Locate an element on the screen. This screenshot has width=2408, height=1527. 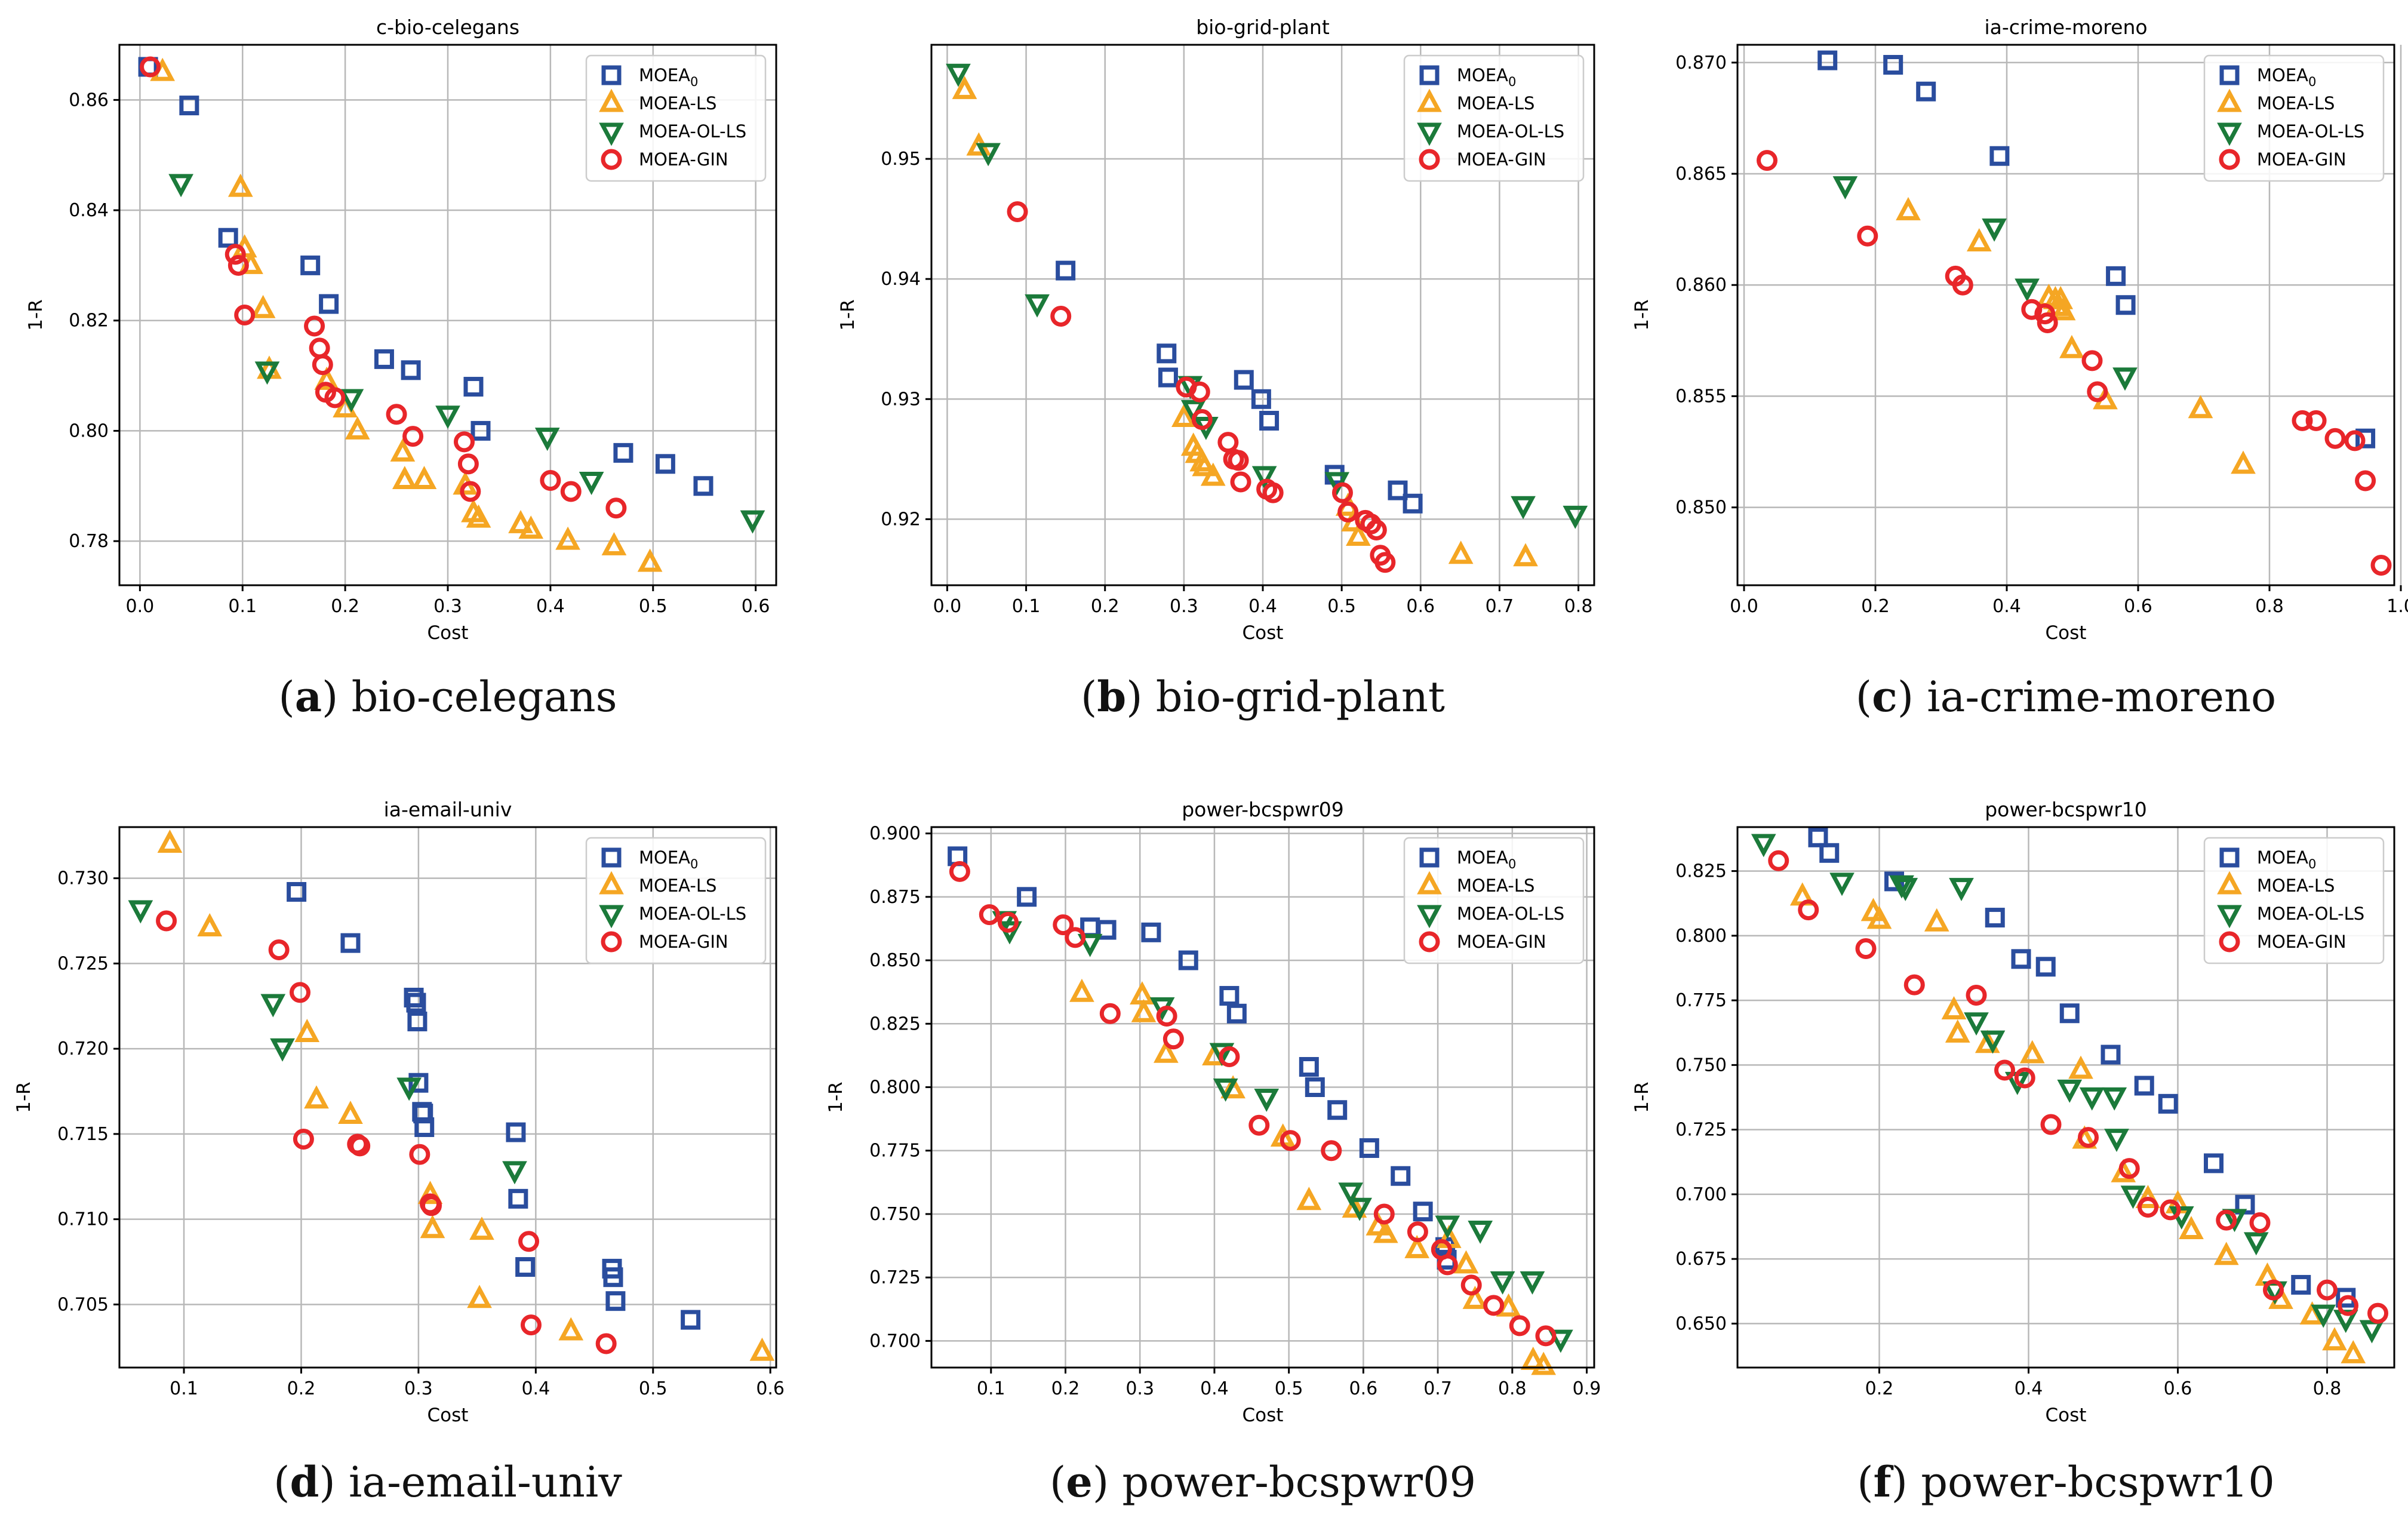
y-tick-label: 0.82 is located at coordinates (89, 321).